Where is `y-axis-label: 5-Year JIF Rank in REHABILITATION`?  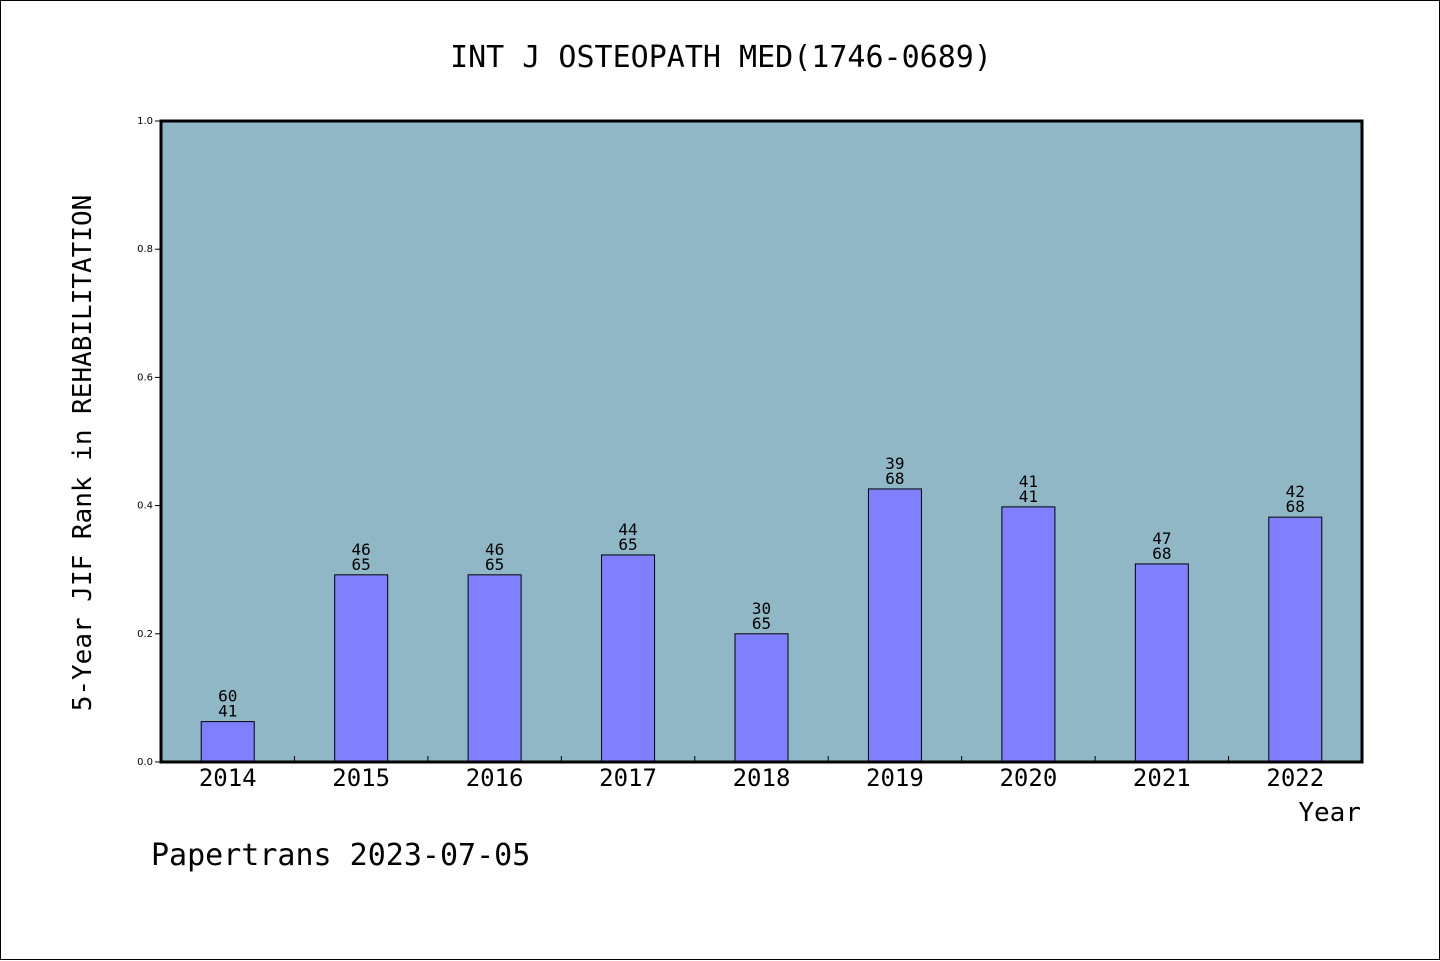
y-axis-label: 5-Year JIF Rank in REHABILITATION is located at coordinates (83, 453).